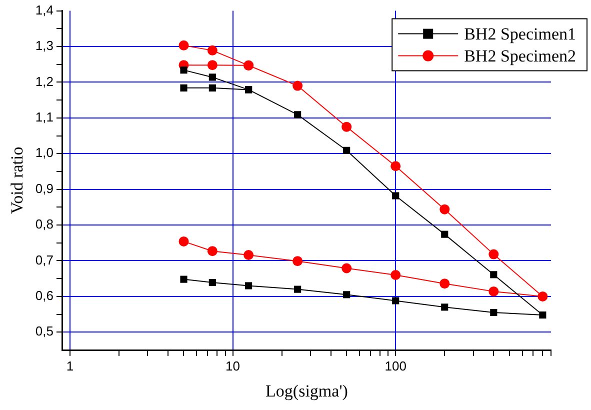 The height and width of the screenshot is (410, 591). What do you see at coordinates (44, 116) in the screenshot?
I see `y-tick-label: 1,1` at bounding box center [44, 116].